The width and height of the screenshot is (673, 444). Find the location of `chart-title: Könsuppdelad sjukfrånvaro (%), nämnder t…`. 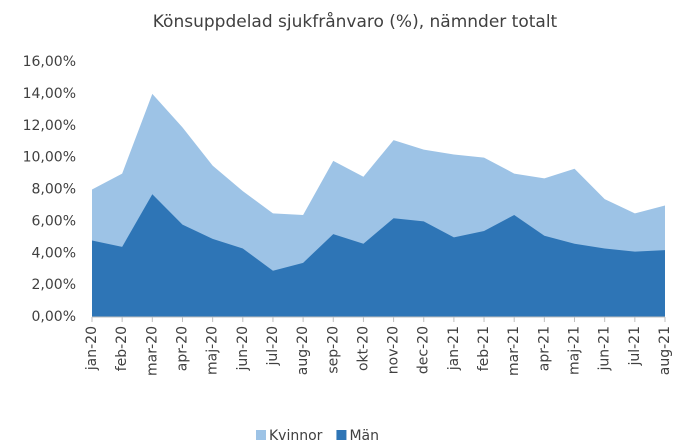

chart-title: Könsuppdelad sjukfrånvaro (%), nämnder t… is located at coordinates (355, 21).